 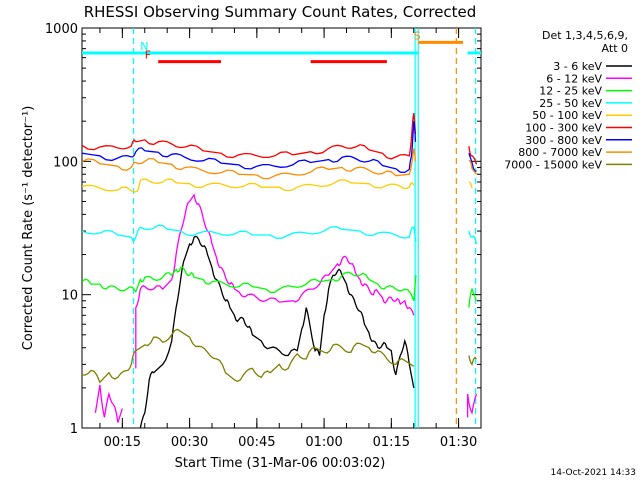 I want to click on legend-entry-label: 7000 - 15000 keV, so click(x=553, y=164).